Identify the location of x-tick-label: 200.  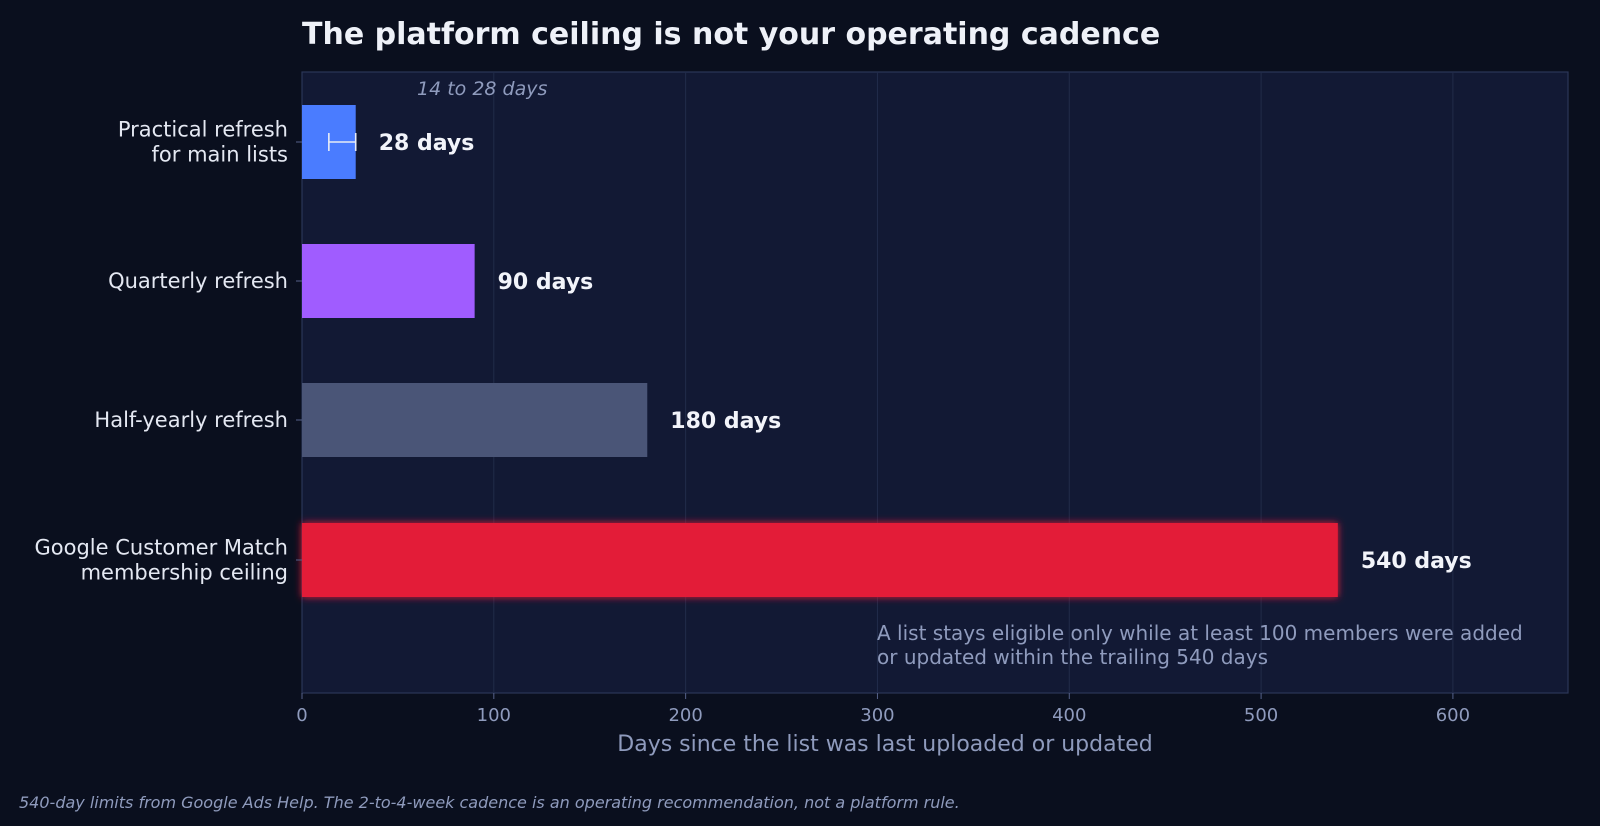
(685, 715).